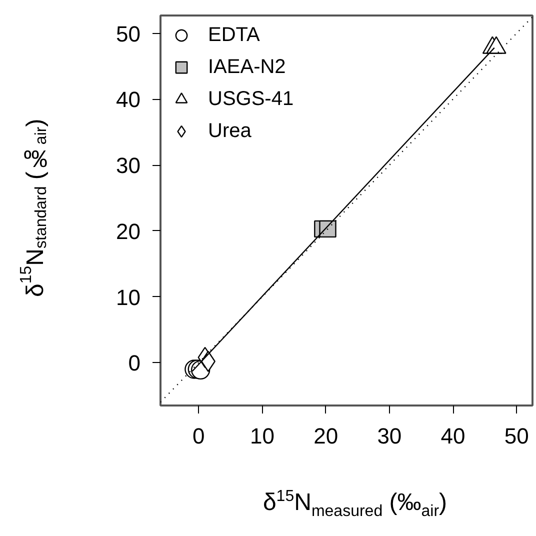  I want to click on x-tick-label: 10, so click(262, 436).